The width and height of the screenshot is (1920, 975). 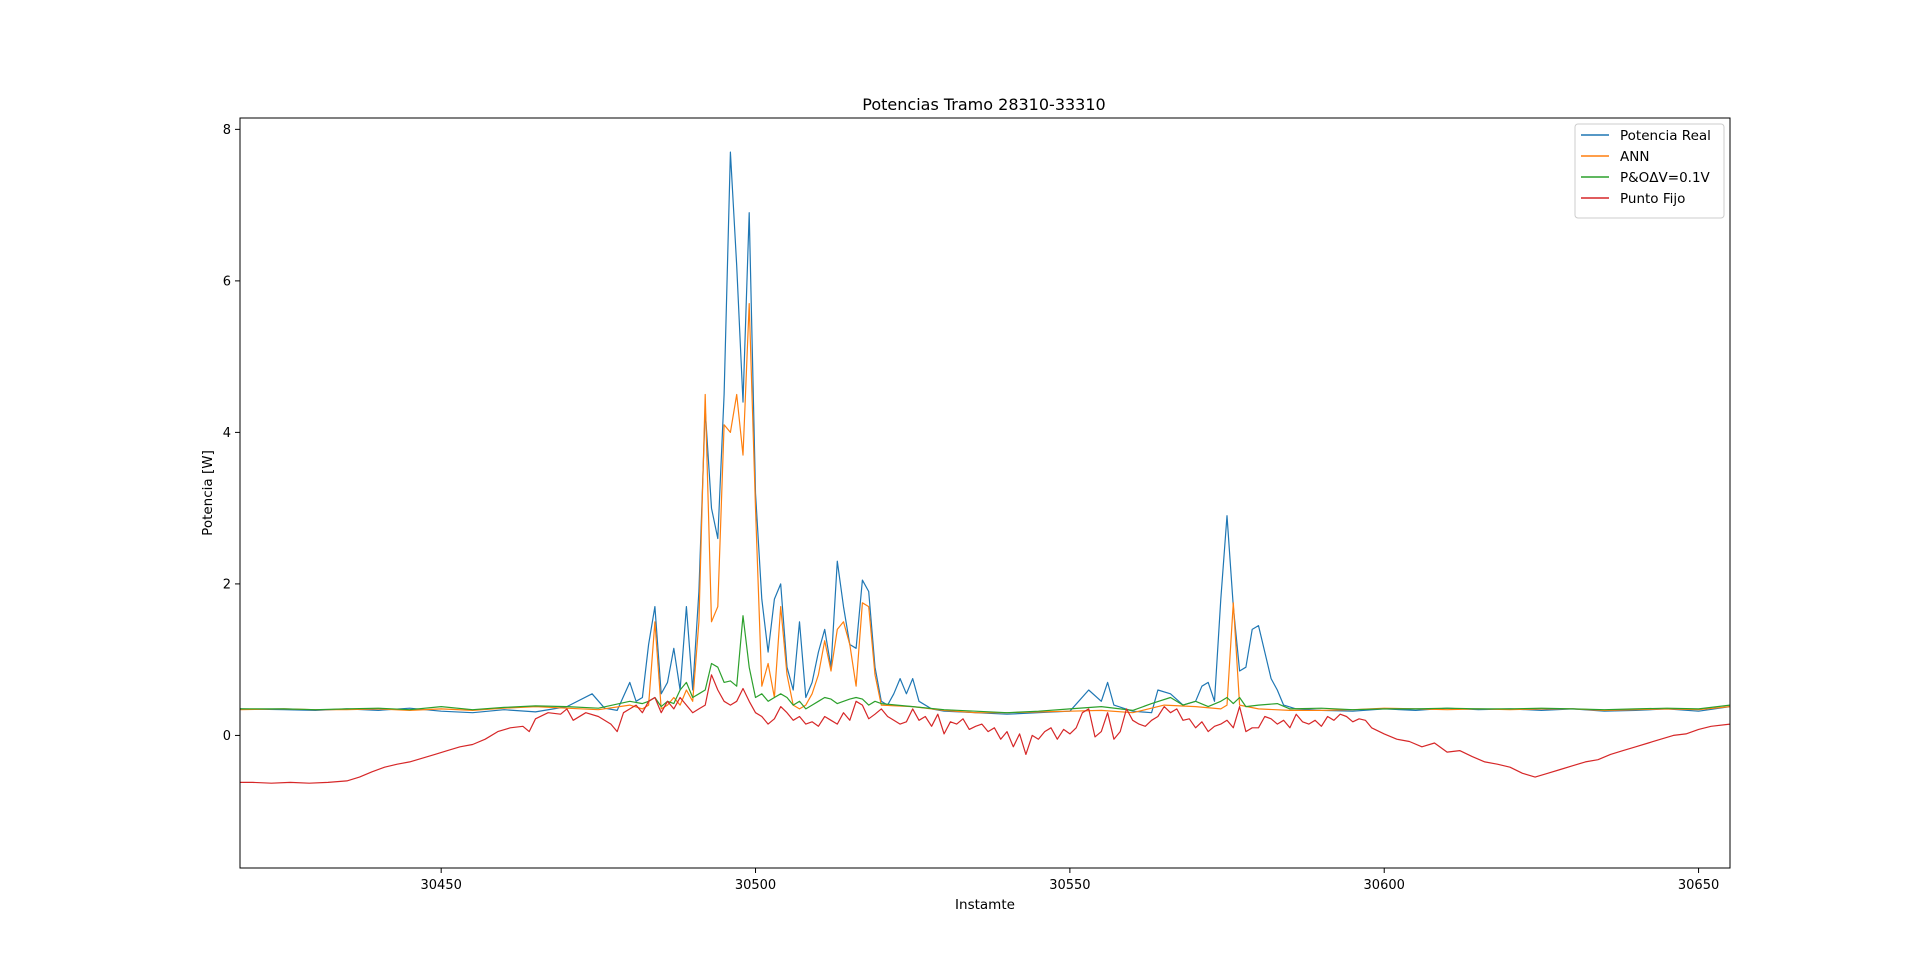 I want to click on legend-label: Potencia Real, so click(x=1665, y=136).